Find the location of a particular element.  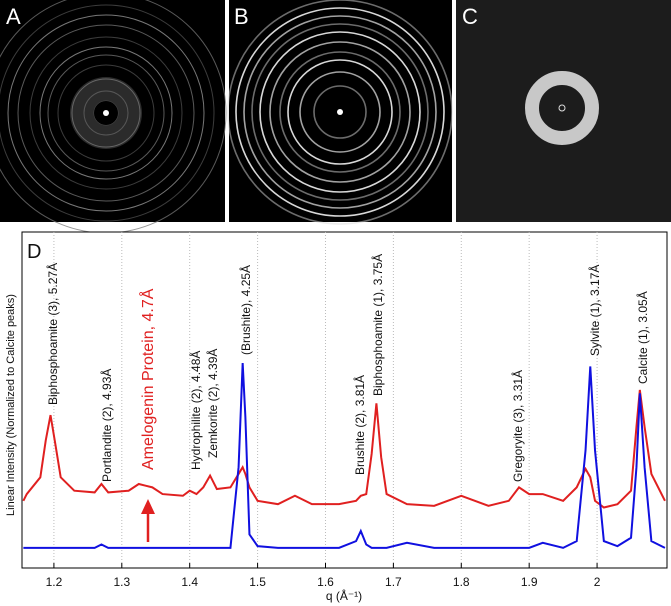

annotation: Hydrophilite (2), 4.48Å is located at coordinates (195, 410).